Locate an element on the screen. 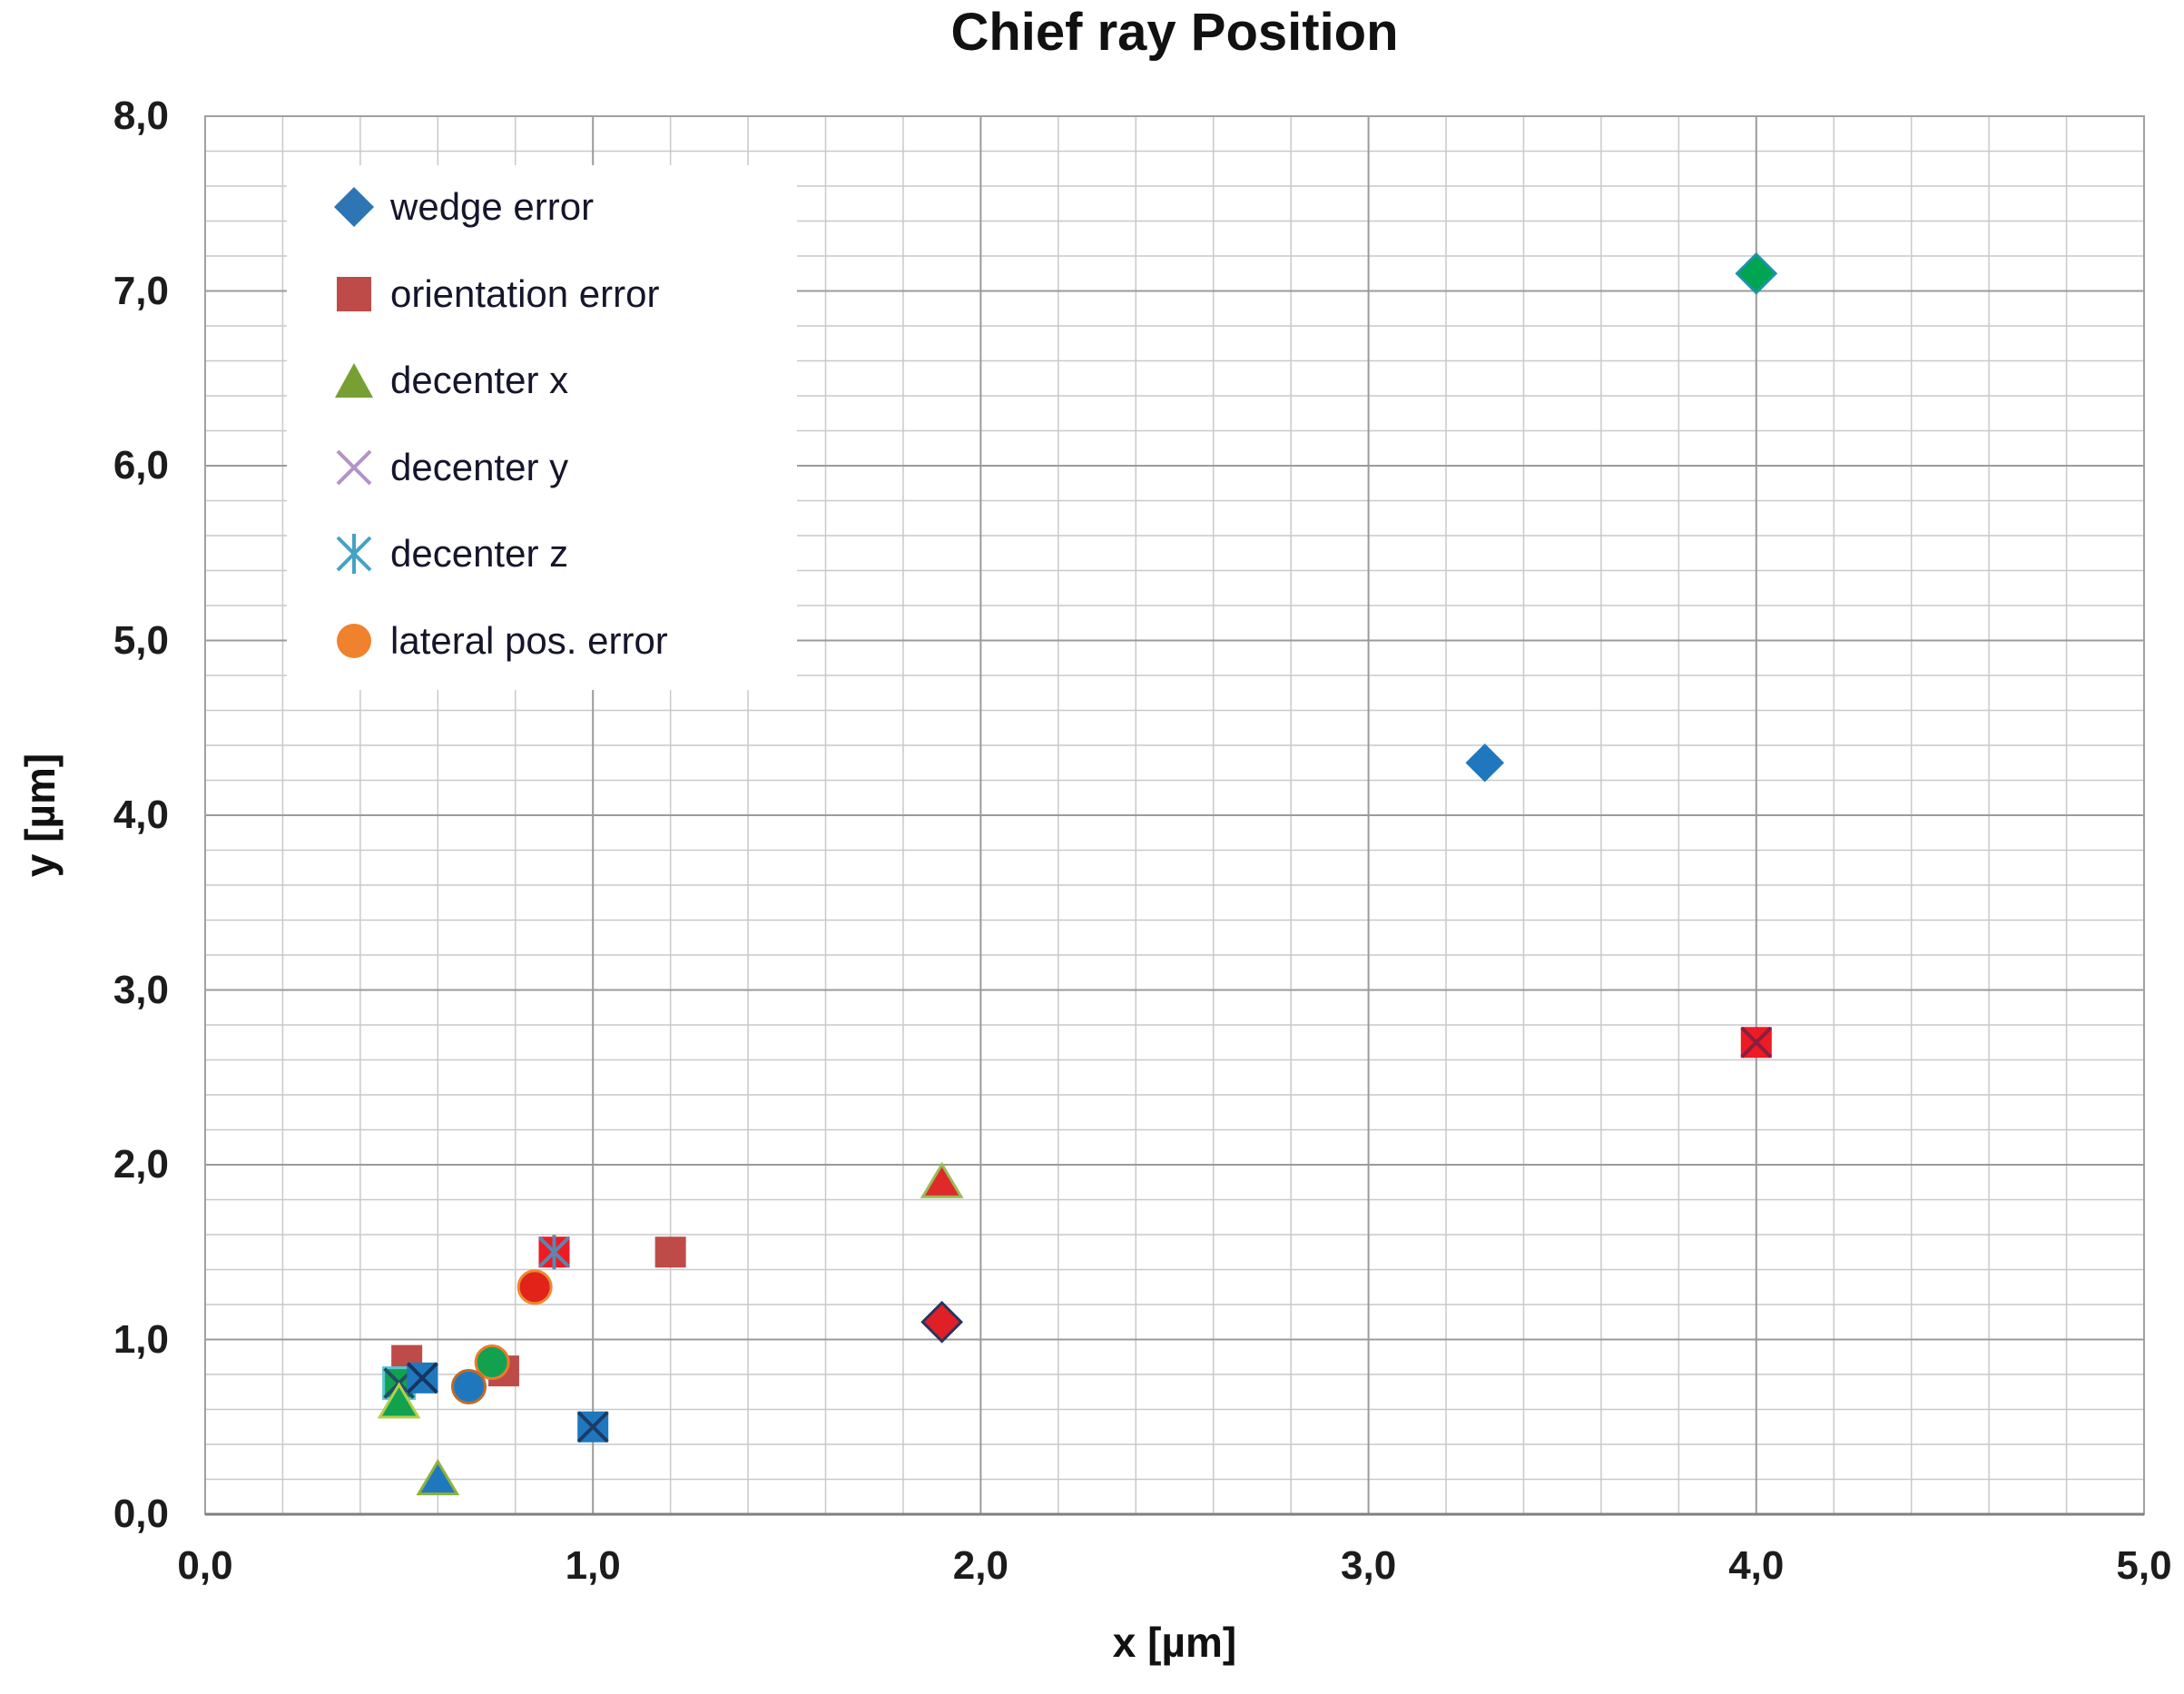 The width and height of the screenshot is (2184, 1694). y-tick-label: 2,0 is located at coordinates (141, 1164).